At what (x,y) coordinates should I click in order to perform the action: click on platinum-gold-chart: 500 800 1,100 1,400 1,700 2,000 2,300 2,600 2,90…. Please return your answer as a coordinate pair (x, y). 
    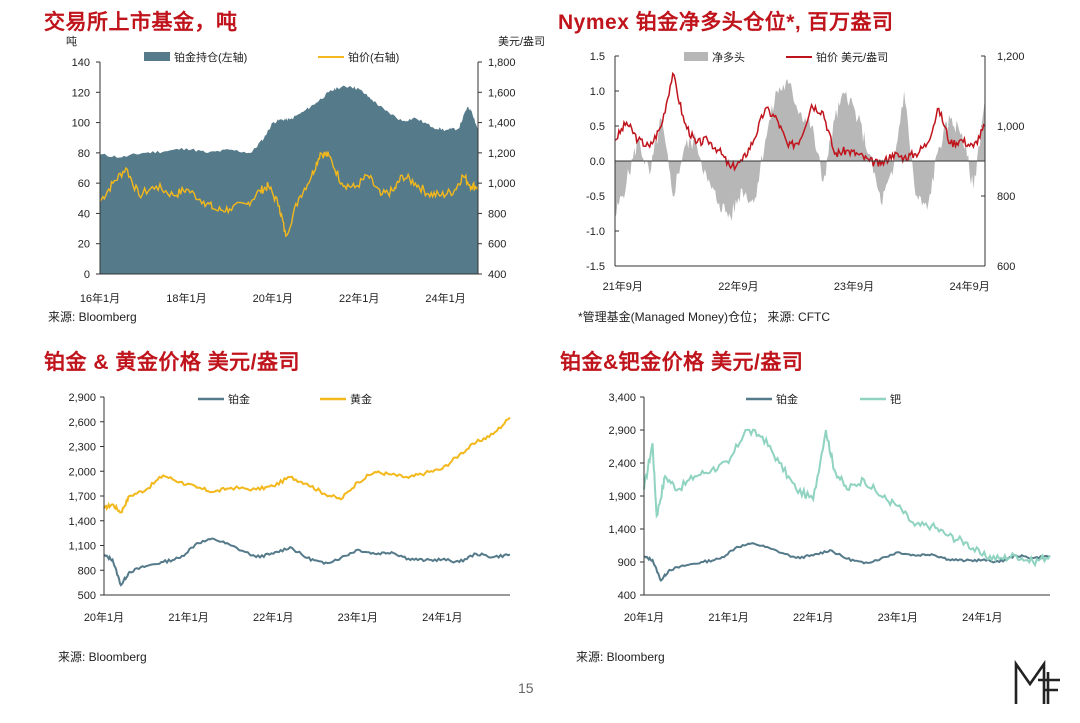
    Looking at the image, I should click on (289, 508).